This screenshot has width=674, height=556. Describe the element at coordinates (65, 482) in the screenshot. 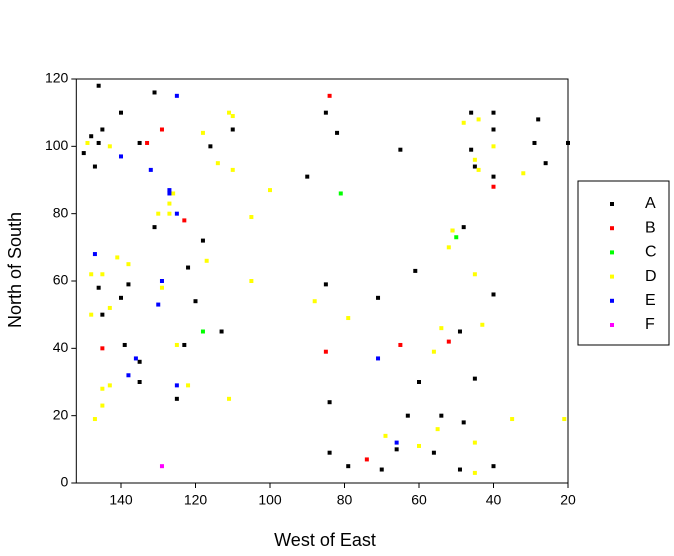

I see `y-tick-label: 0` at that location.